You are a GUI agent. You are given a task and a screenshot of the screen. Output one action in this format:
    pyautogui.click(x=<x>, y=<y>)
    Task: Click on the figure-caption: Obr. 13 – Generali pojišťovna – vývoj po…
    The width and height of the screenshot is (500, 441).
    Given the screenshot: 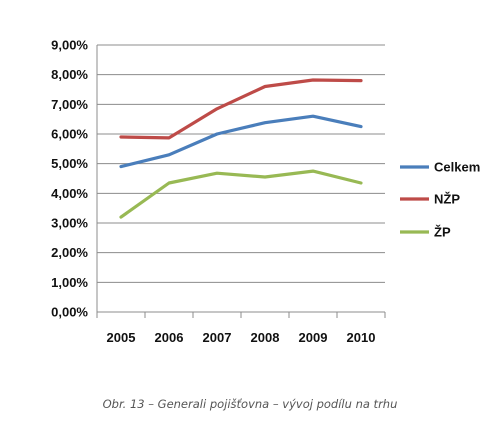 What is the action you would take?
    pyautogui.click(x=250, y=404)
    